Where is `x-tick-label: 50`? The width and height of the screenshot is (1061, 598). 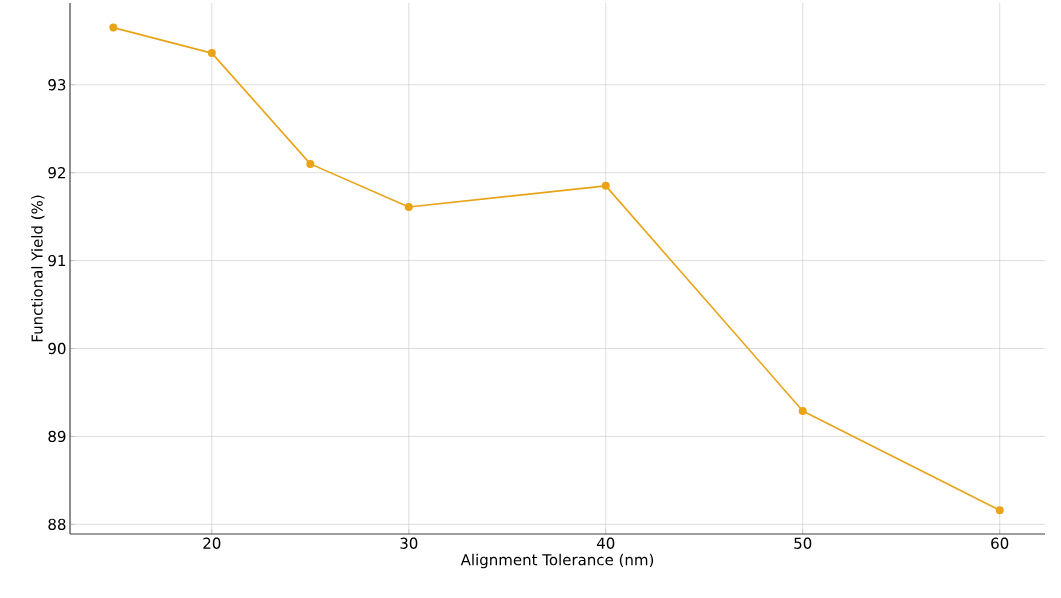 x-tick-label: 50 is located at coordinates (803, 543).